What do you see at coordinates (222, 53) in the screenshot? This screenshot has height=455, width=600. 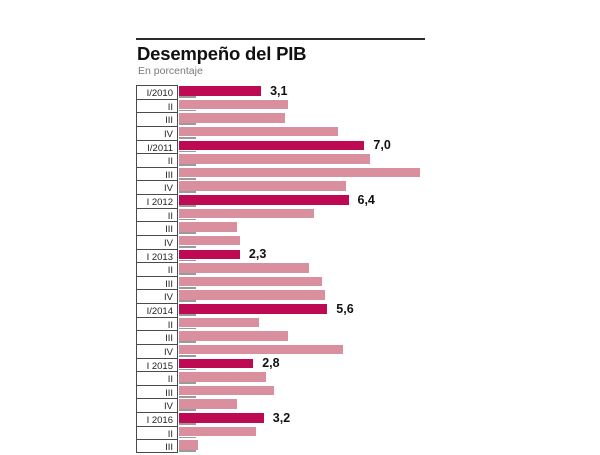 I see `chart-title: Desempeño del PIB` at bounding box center [222, 53].